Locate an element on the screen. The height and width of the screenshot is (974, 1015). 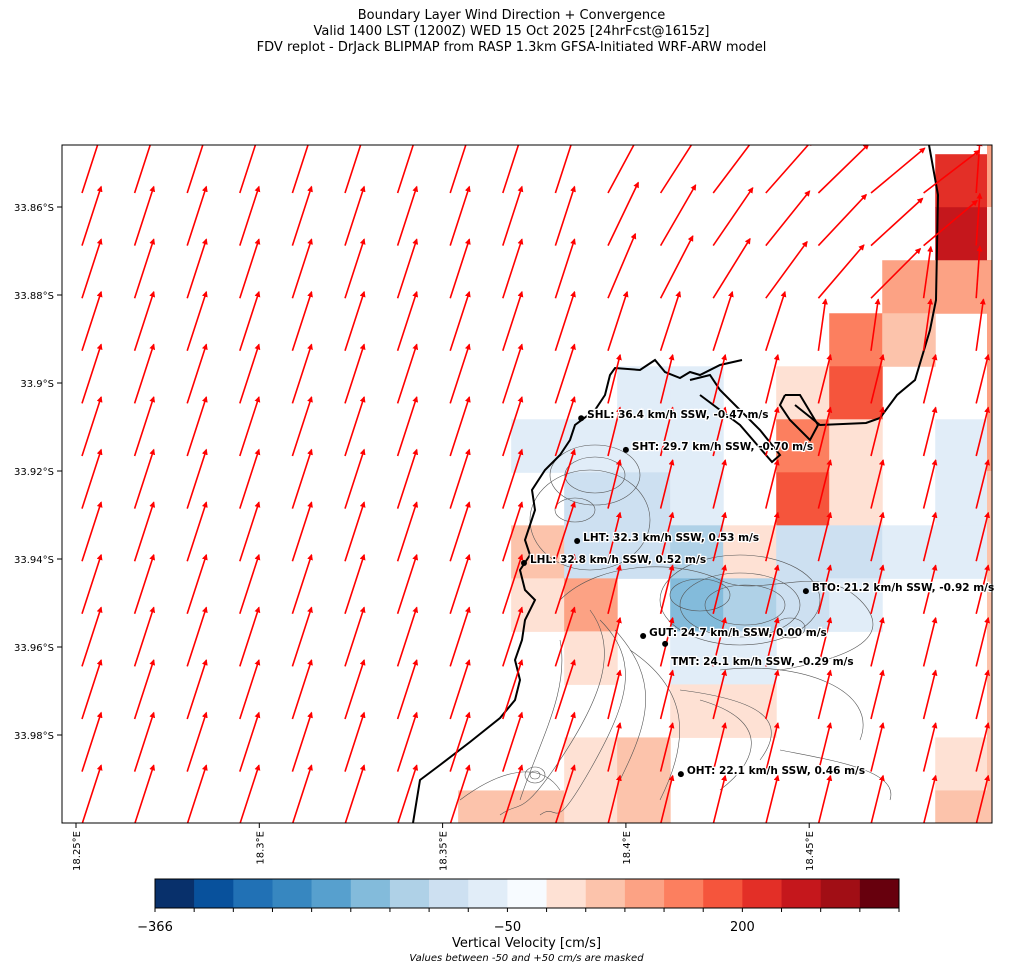
longitude-axis: 18.25°E 18.3°E 18.35°E 18.4°E 18.45°E is located at coordinates (444, 847).